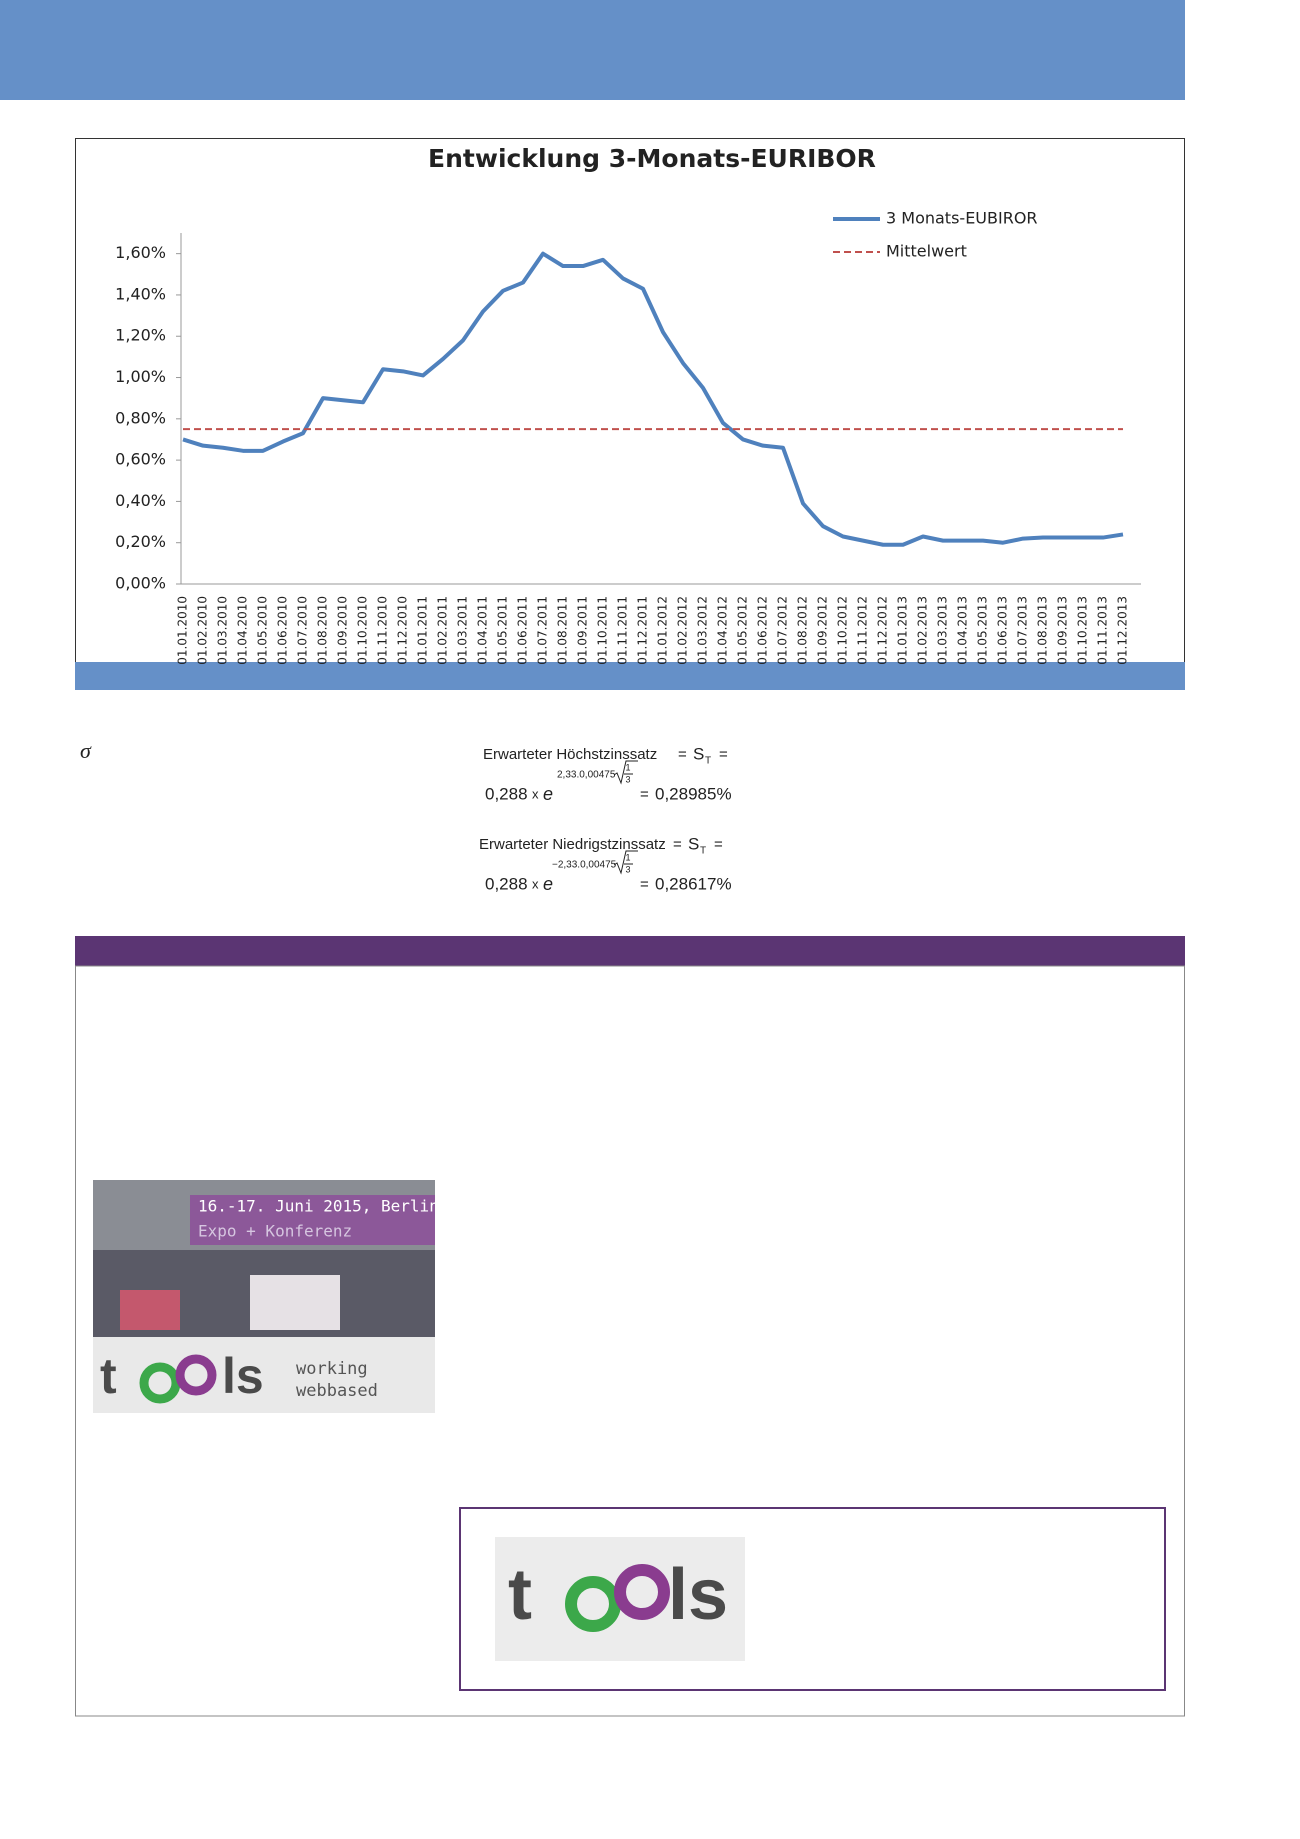 The width and height of the screenshot is (1300, 1839). I want to click on x-tick-label: 01.08.2012, so click(803, 630).